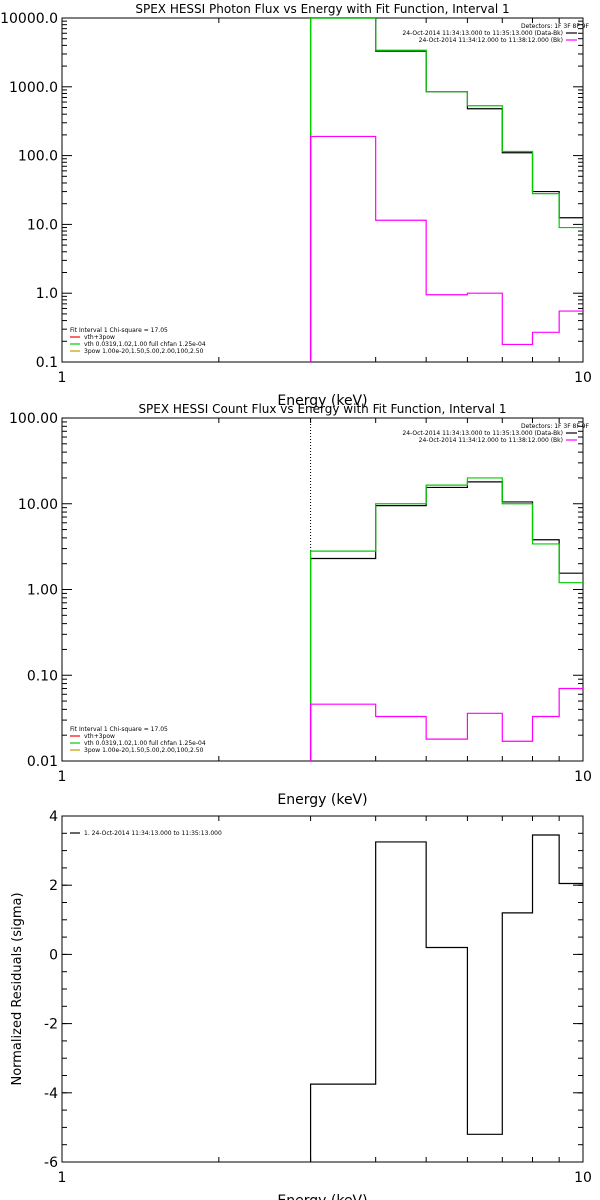  Describe the element at coordinates (42, 676) in the screenshot. I see `y-tick-label: 0.10` at that location.